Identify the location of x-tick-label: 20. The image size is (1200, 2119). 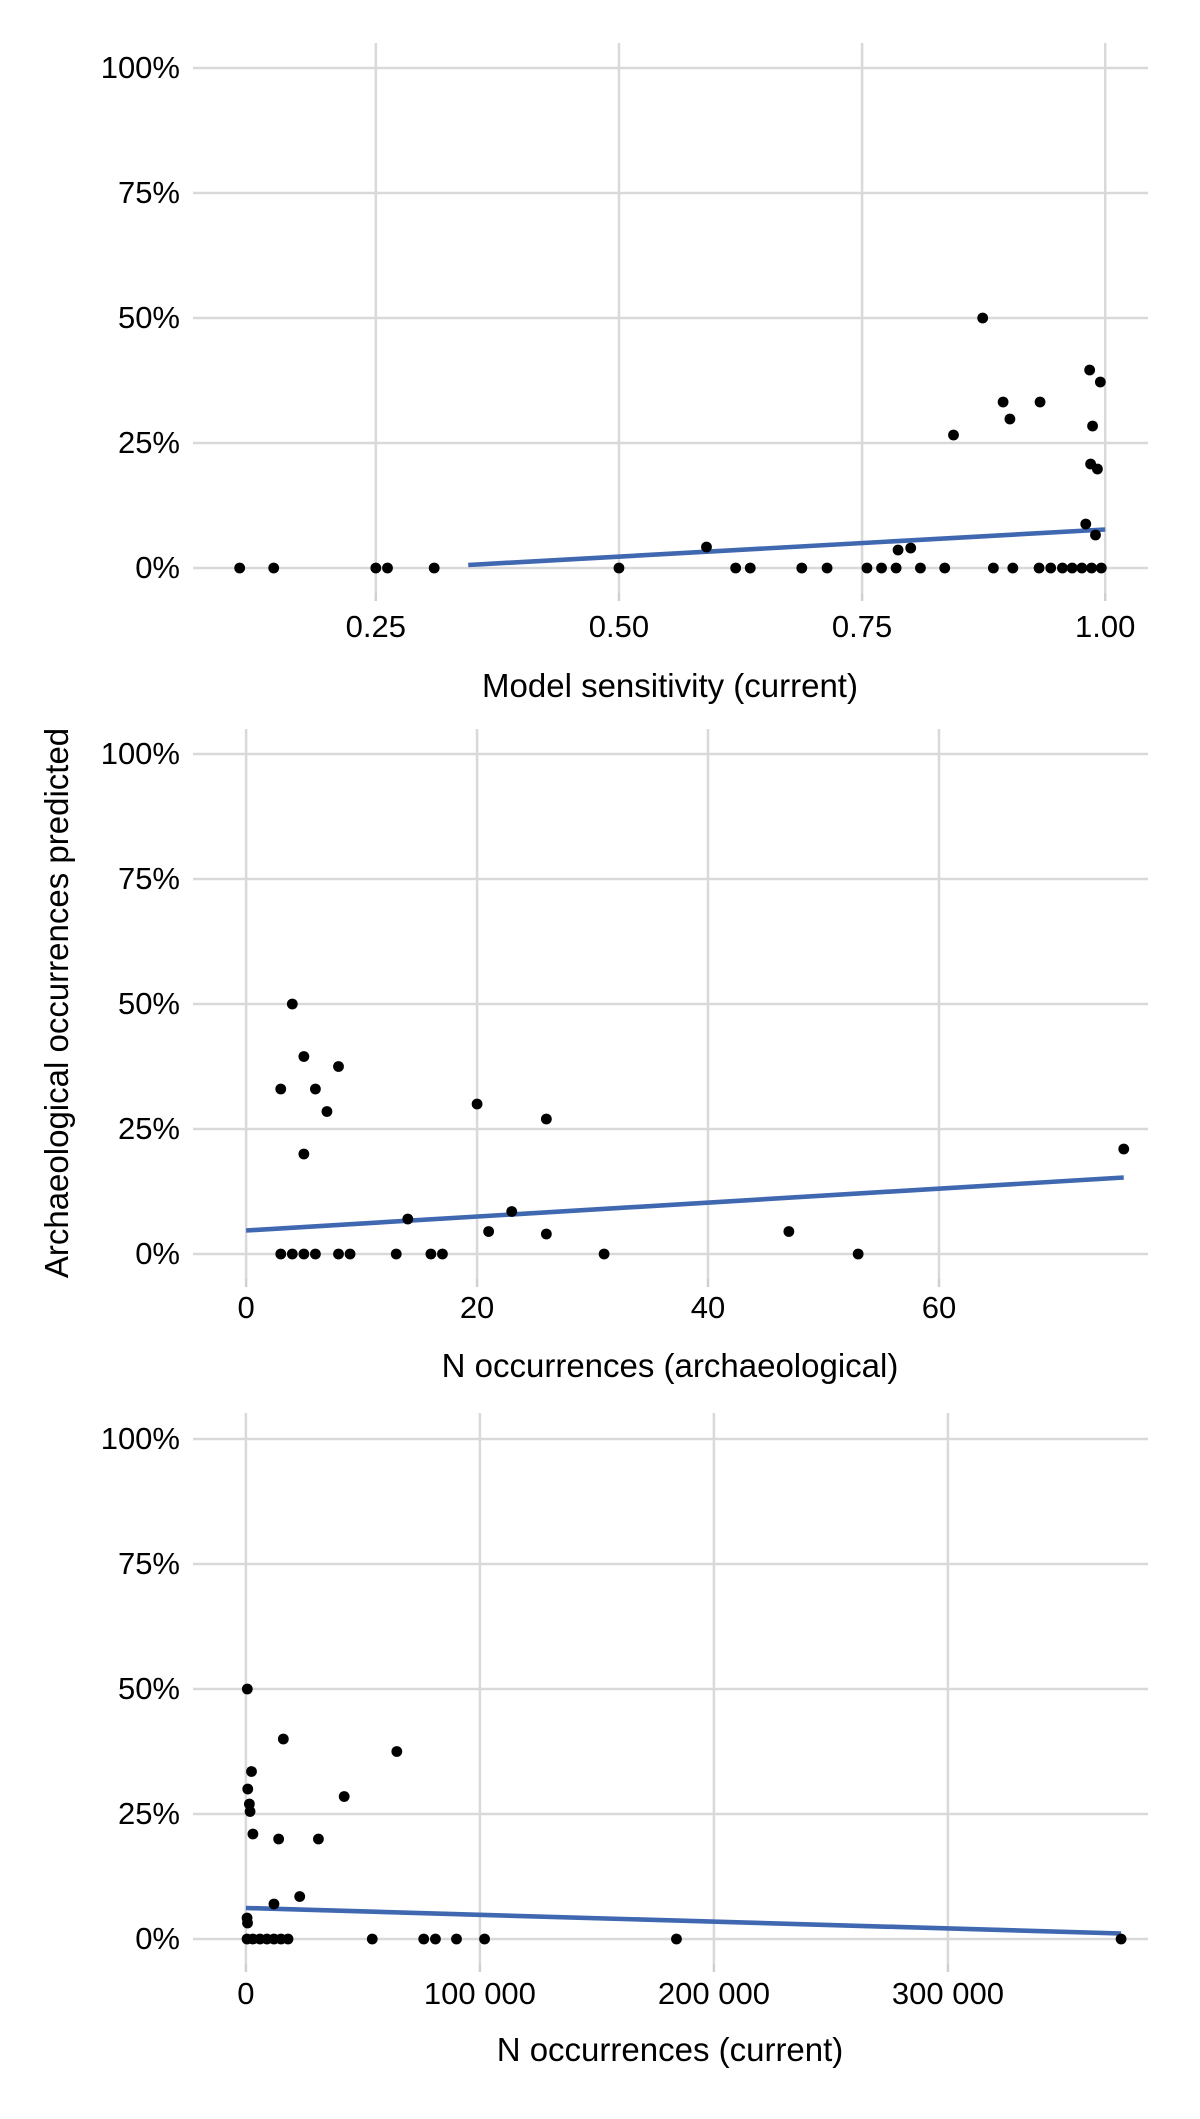
(477, 1307).